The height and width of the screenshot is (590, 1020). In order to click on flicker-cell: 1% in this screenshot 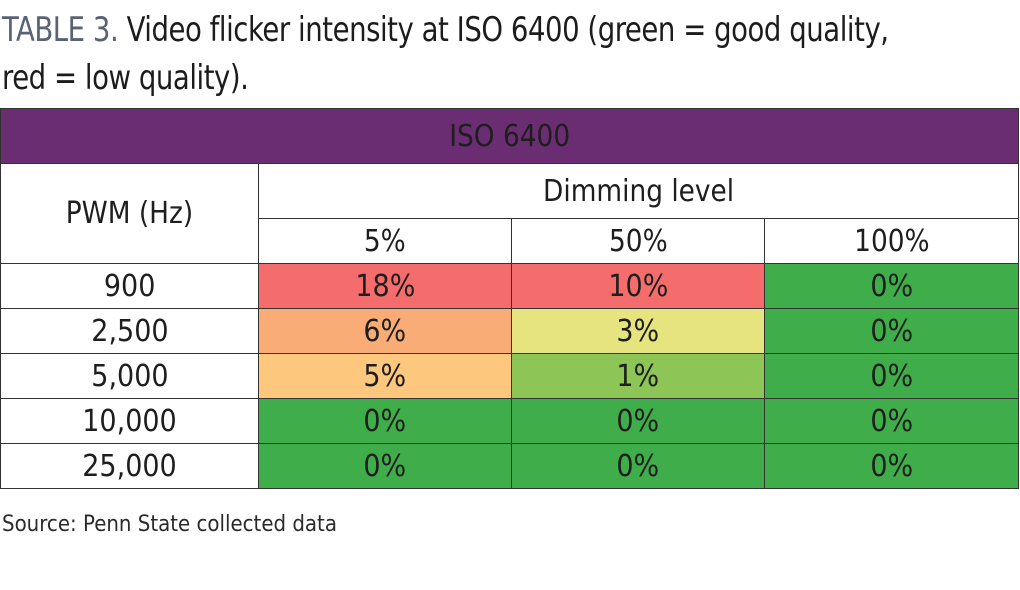, I will do `click(638, 376)`.